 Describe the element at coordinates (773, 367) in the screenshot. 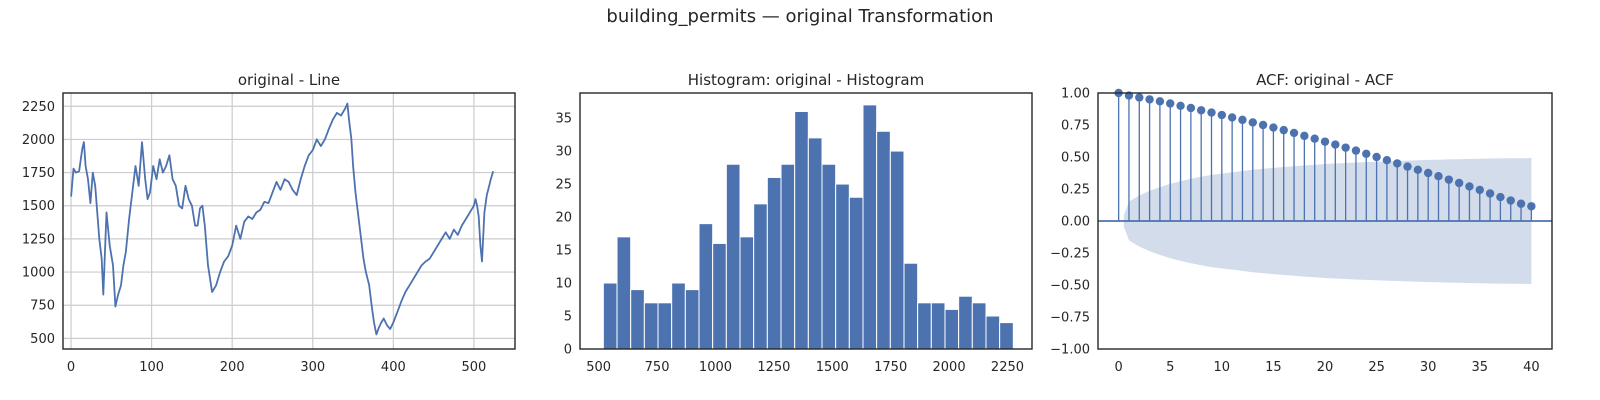

I see `x-tick-label-3: 1250` at that location.